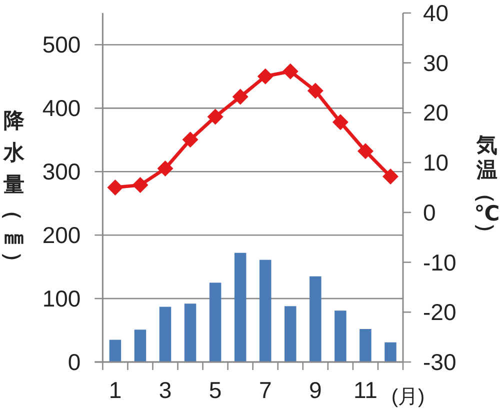 Image resolution: width=500 pixels, height=414 pixels. Describe the element at coordinates (61, 299) in the screenshot. I see `y-tick-label: 100` at that location.